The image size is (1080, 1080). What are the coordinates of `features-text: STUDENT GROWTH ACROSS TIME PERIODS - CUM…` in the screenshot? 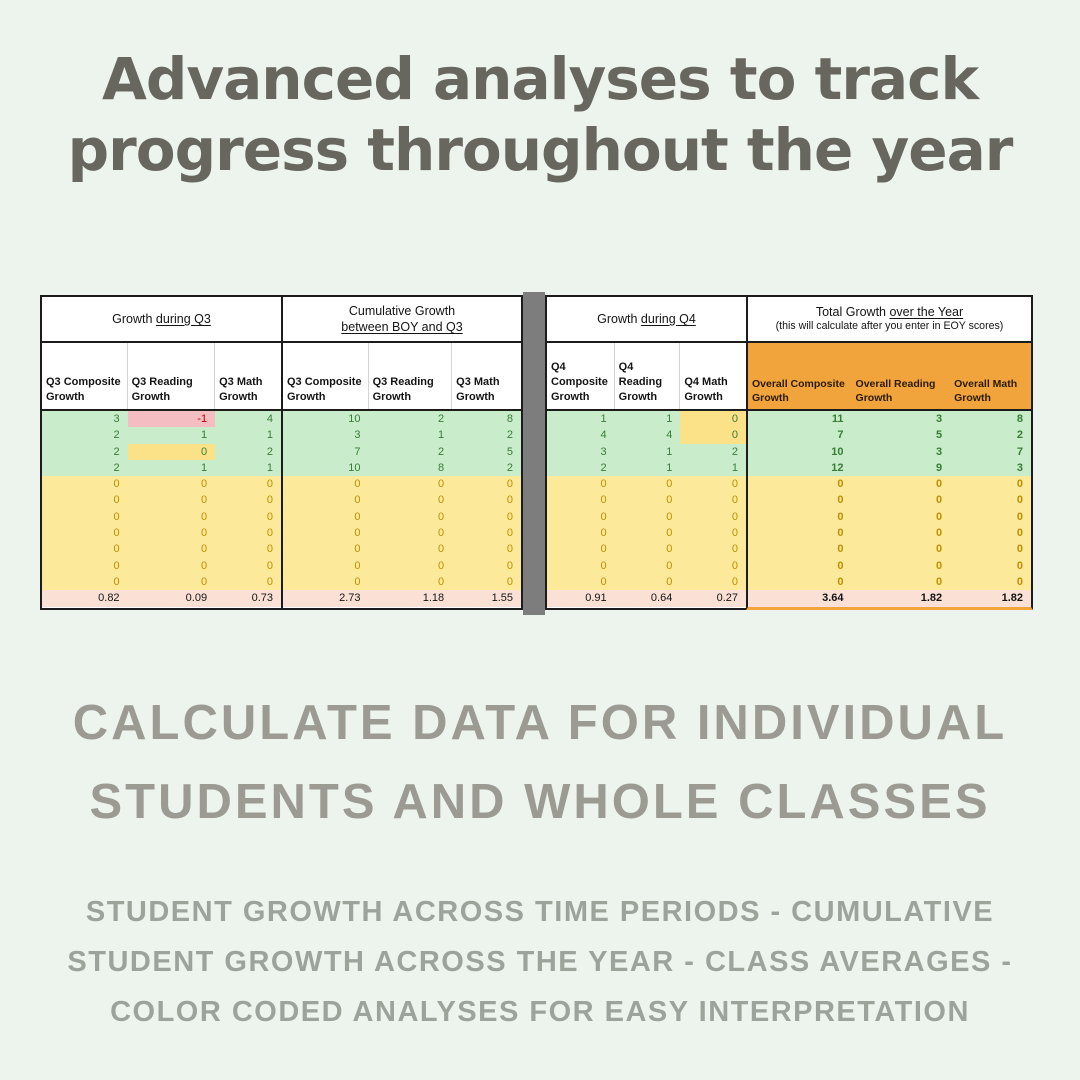 It's located at (540, 962).